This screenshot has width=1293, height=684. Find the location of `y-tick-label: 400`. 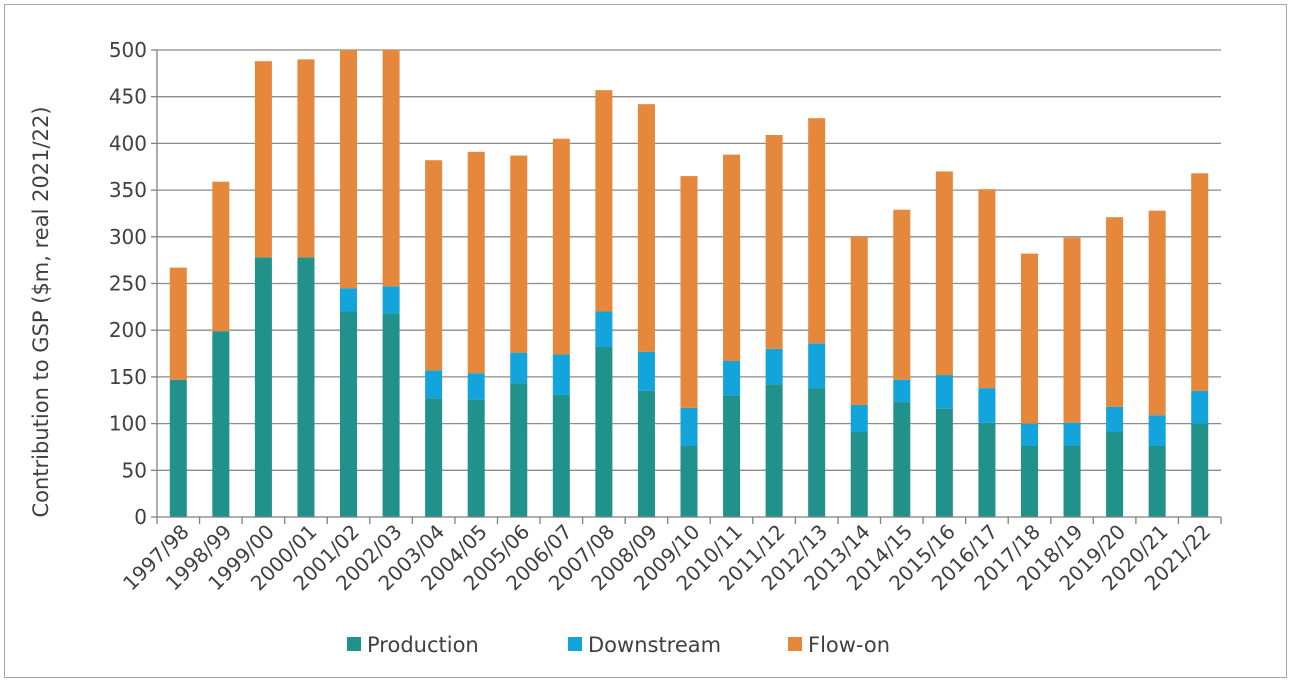

y-tick-label: 400 is located at coordinates (128, 143).